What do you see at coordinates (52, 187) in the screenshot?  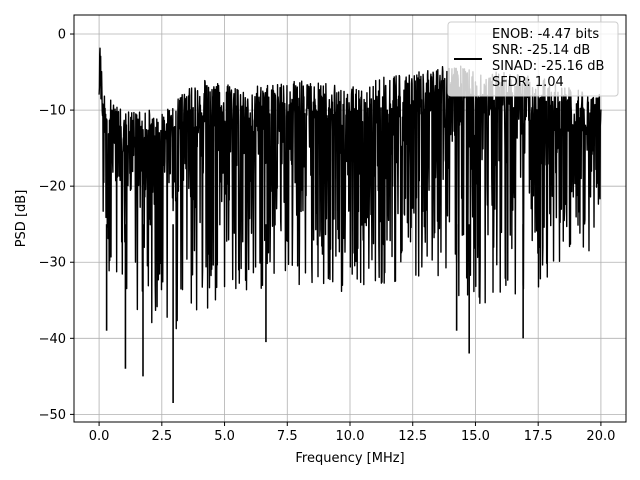 I see `y-tick-label: −20` at bounding box center [52, 187].